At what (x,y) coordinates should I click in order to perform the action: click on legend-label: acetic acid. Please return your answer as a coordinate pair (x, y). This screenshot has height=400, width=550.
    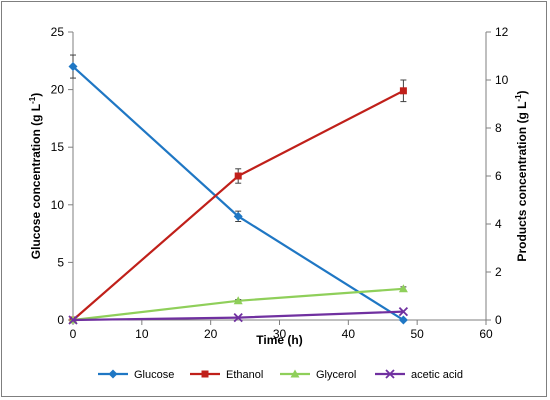
    Looking at the image, I should click on (437, 375).